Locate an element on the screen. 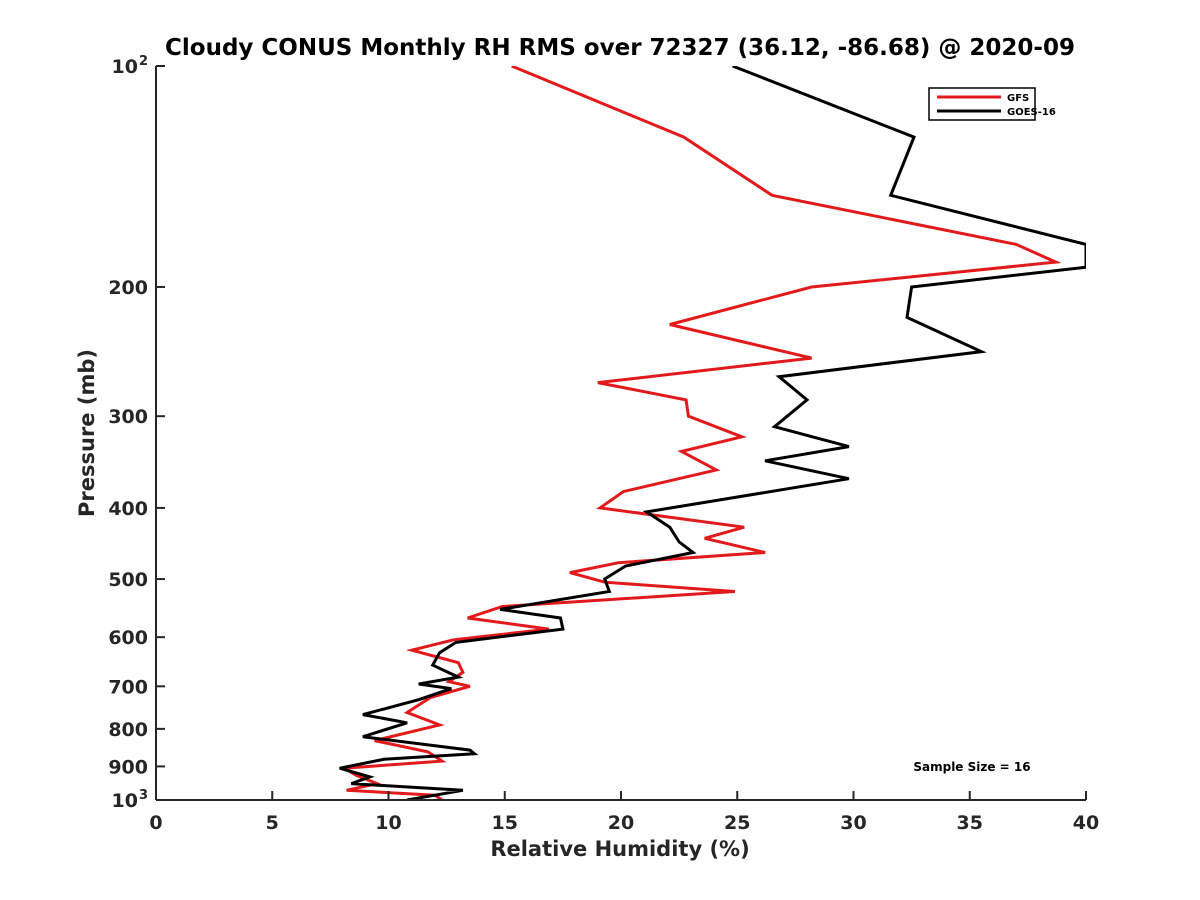 This screenshot has width=1200, height=900. y-tick-exponent: 2 is located at coordinates (143, 61).